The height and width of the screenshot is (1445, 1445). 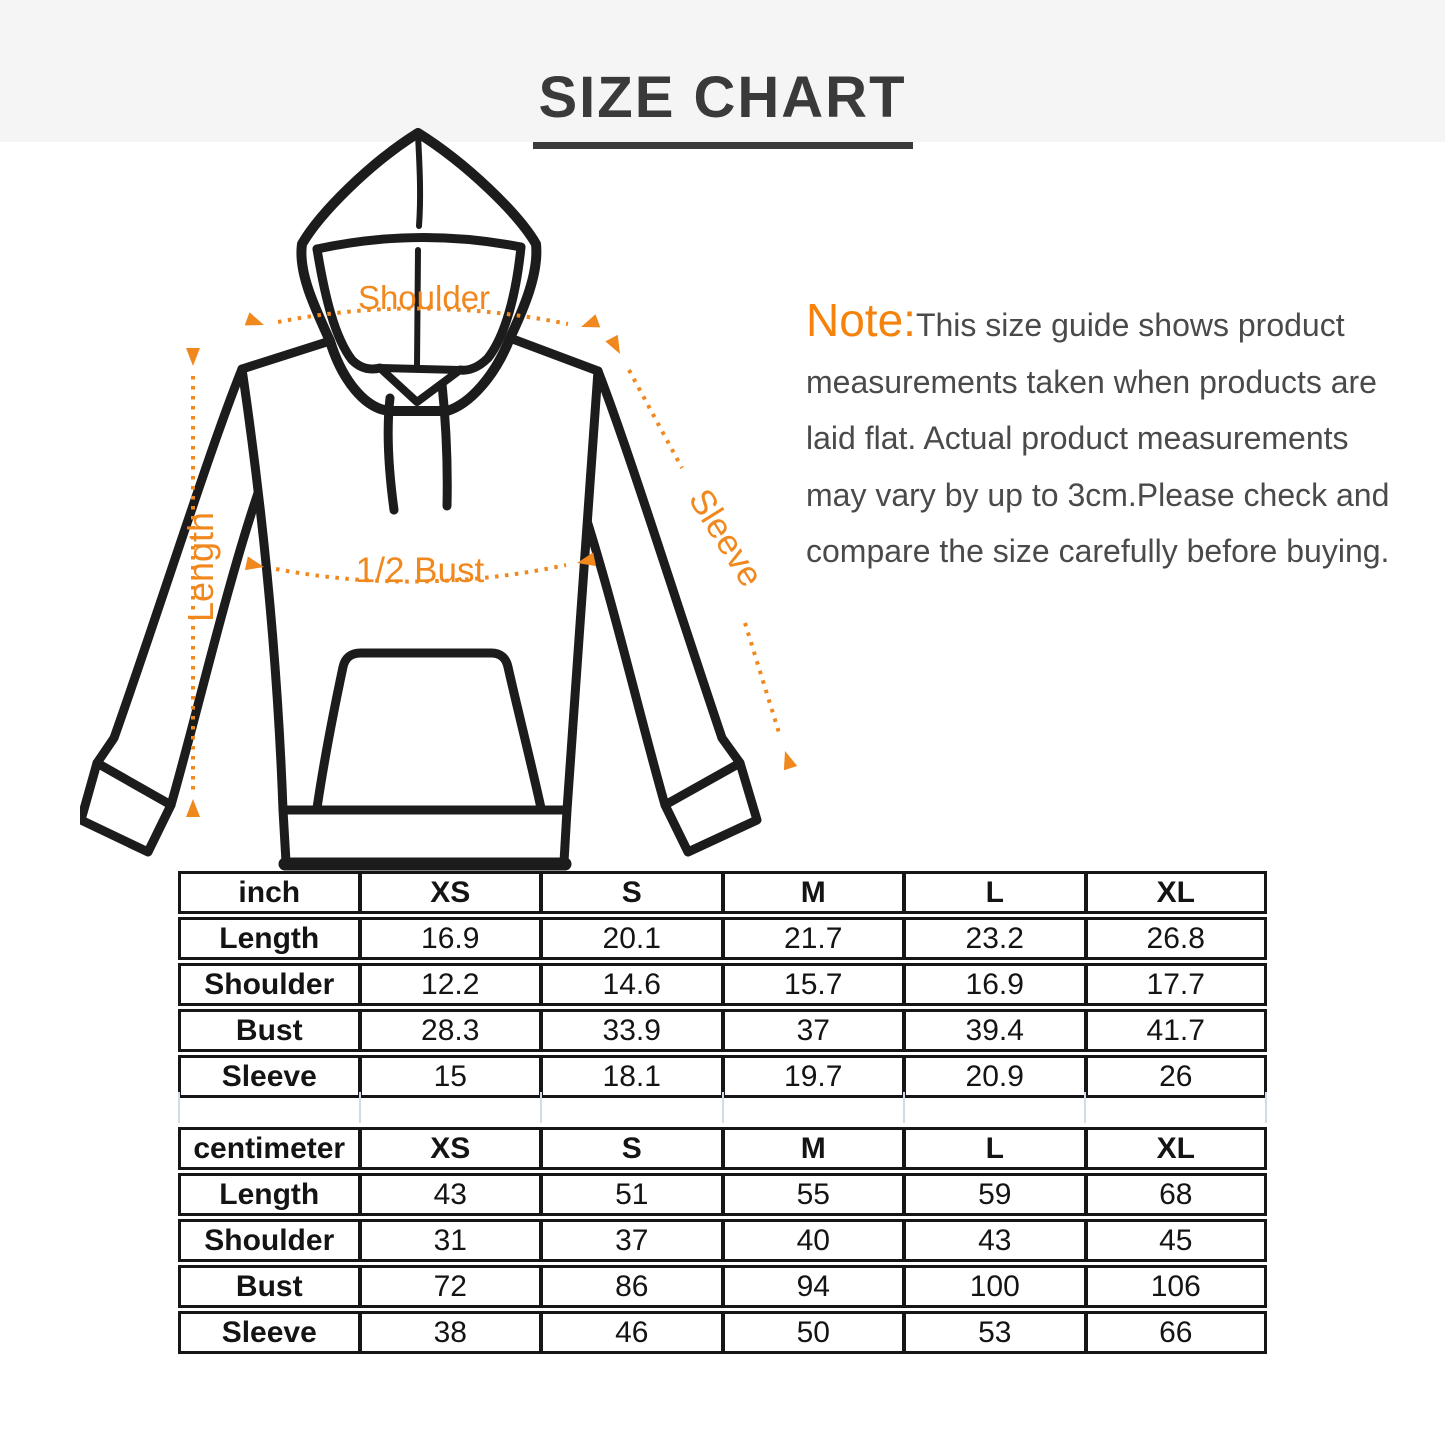 What do you see at coordinates (632, 984) in the screenshot?
I see `value-cell: 14.6` at bounding box center [632, 984].